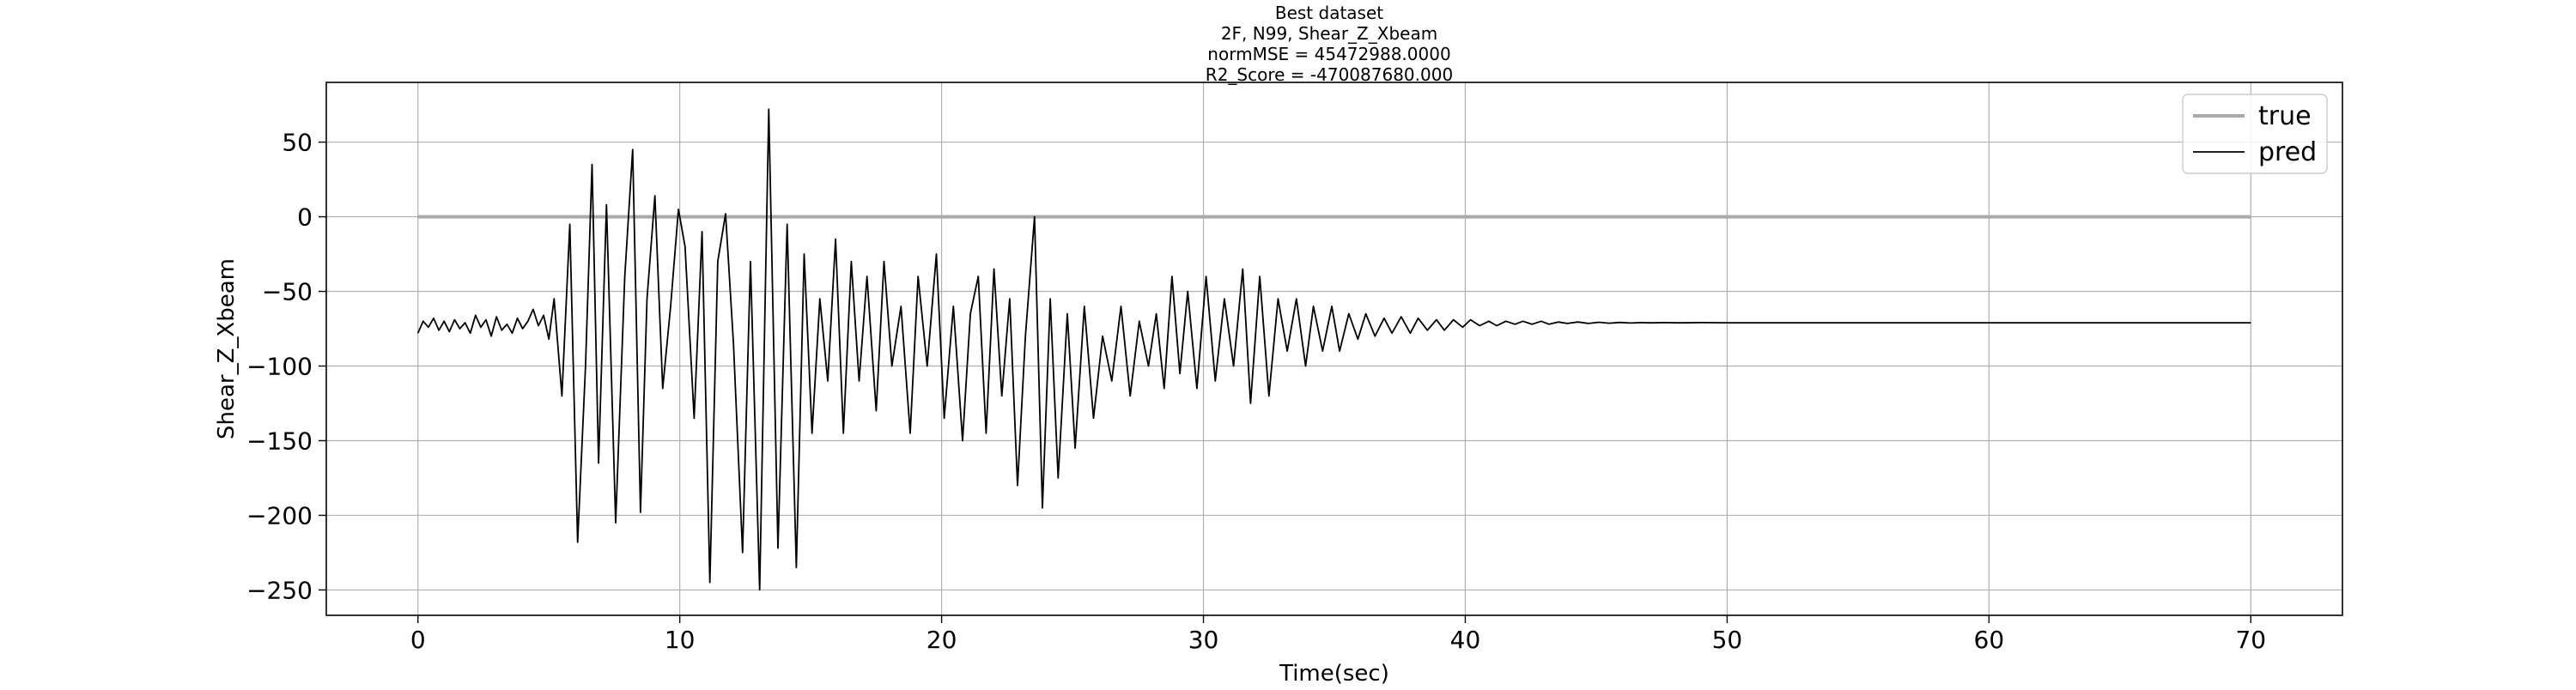 The image size is (2576, 690). I want to click on y-tick-label: 50, so click(297, 143).